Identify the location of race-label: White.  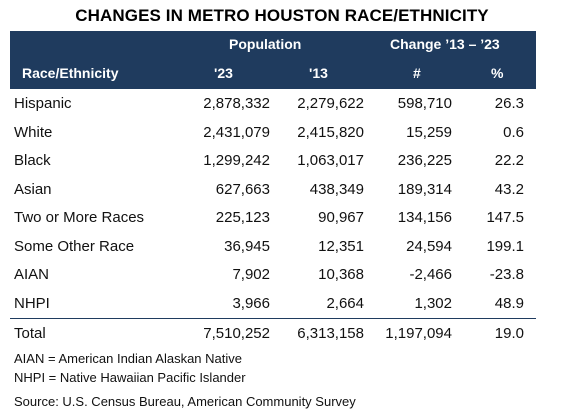
(33, 132).